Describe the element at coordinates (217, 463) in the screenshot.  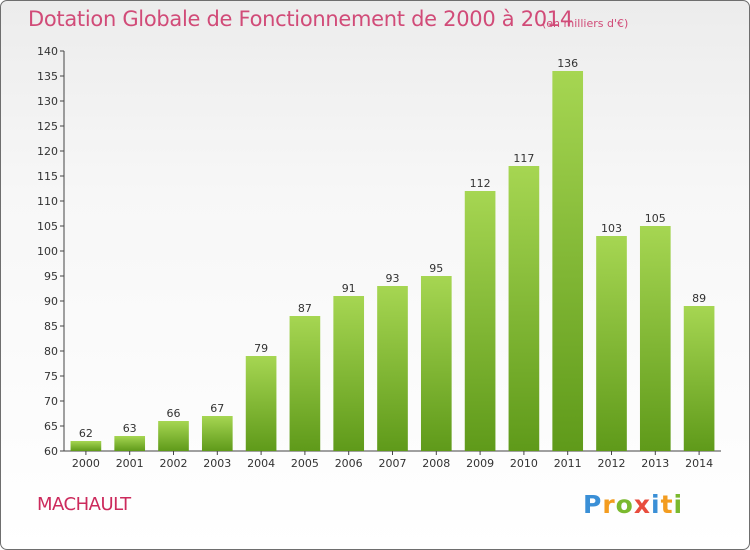
I see `x-tick-label: 2003` at that location.